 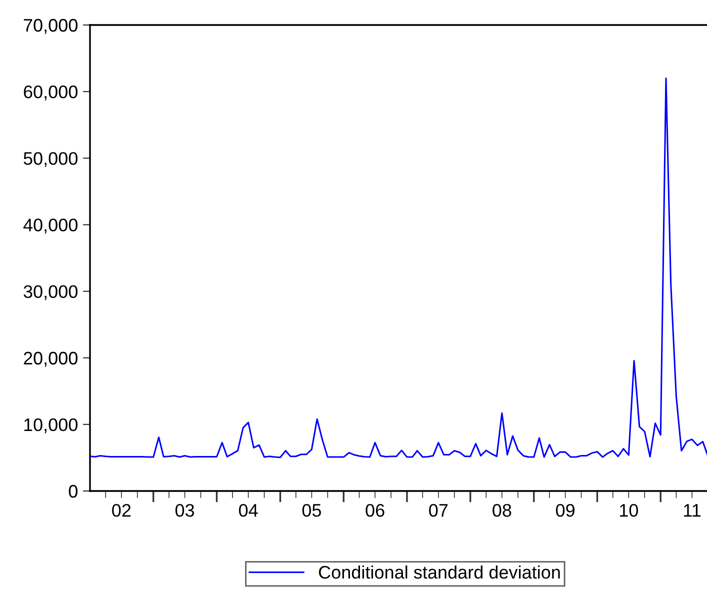 I want to click on x-tick-label: 05, so click(x=311, y=510).